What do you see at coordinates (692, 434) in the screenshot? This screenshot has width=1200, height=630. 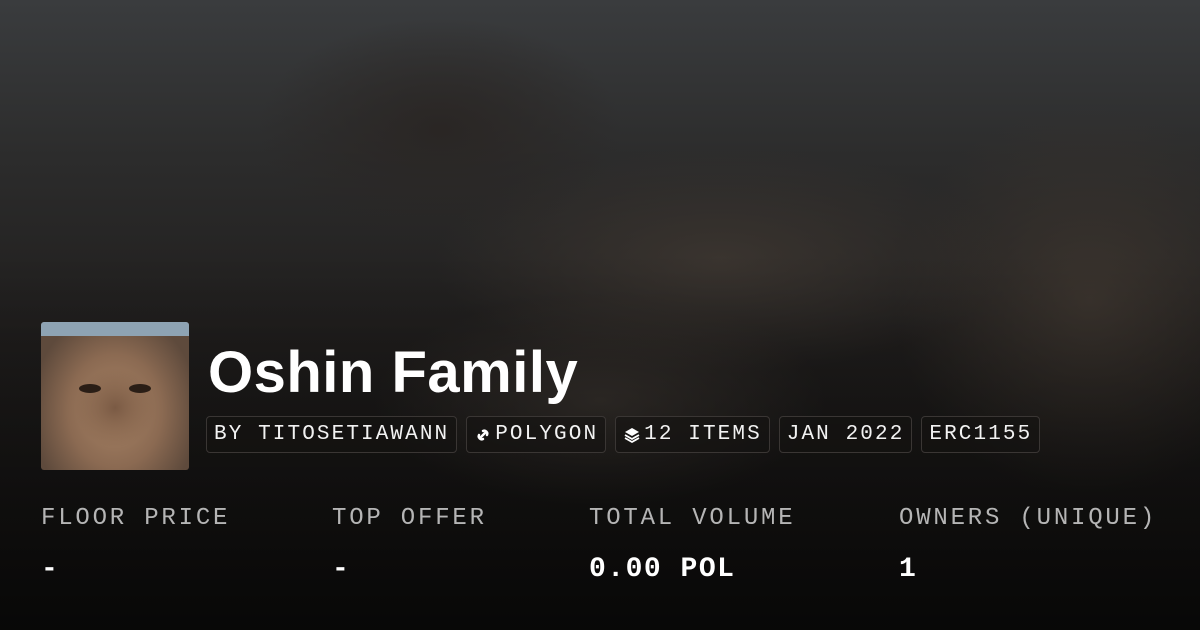 I see `items-tag: 12 ITEMS` at bounding box center [692, 434].